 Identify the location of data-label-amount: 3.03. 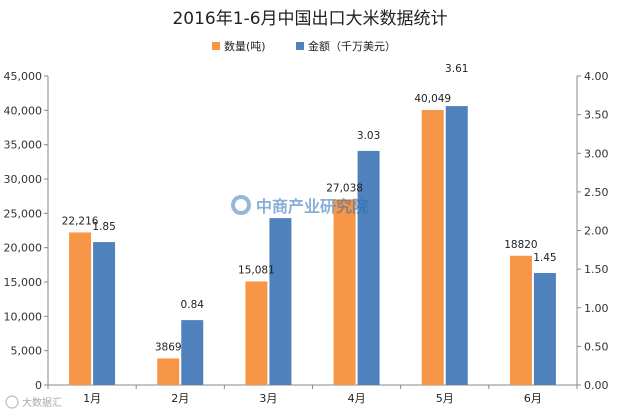
(368, 136).